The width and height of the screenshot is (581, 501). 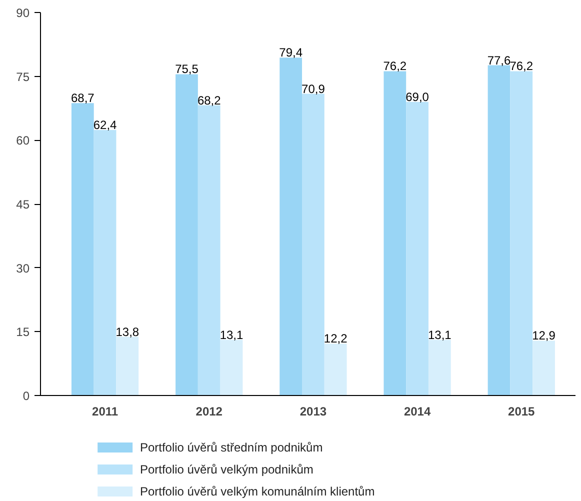 What do you see at coordinates (313, 411) in the screenshot?
I see `x-tick-label: 2013` at bounding box center [313, 411].